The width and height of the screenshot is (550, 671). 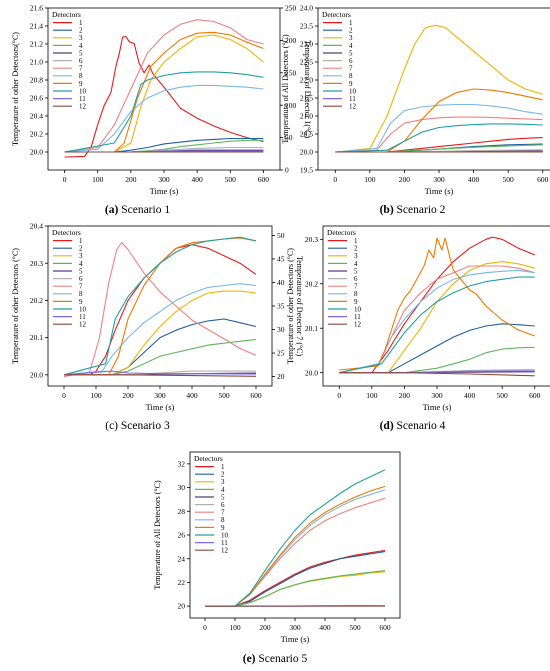 I want to click on y-tick-label: 21.6, so click(x=36, y=8).